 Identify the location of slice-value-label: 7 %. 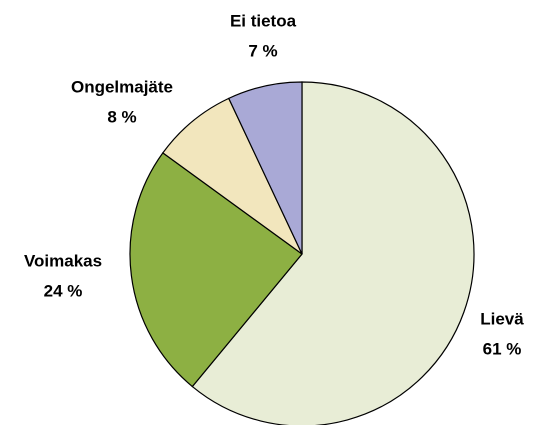
(262, 50).